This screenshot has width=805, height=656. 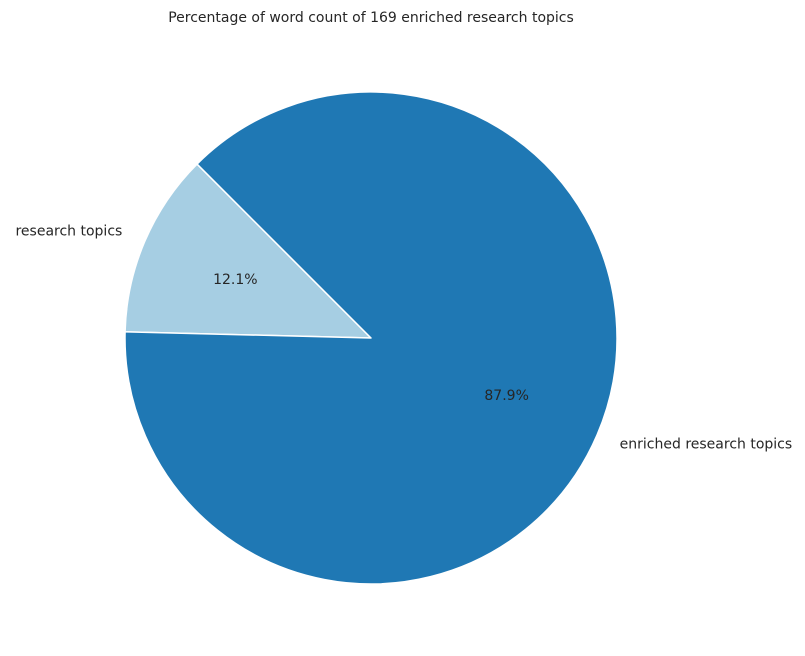 What do you see at coordinates (706, 445) in the screenshot?
I see `slice-category-label-1: enriched research topics` at bounding box center [706, 445].